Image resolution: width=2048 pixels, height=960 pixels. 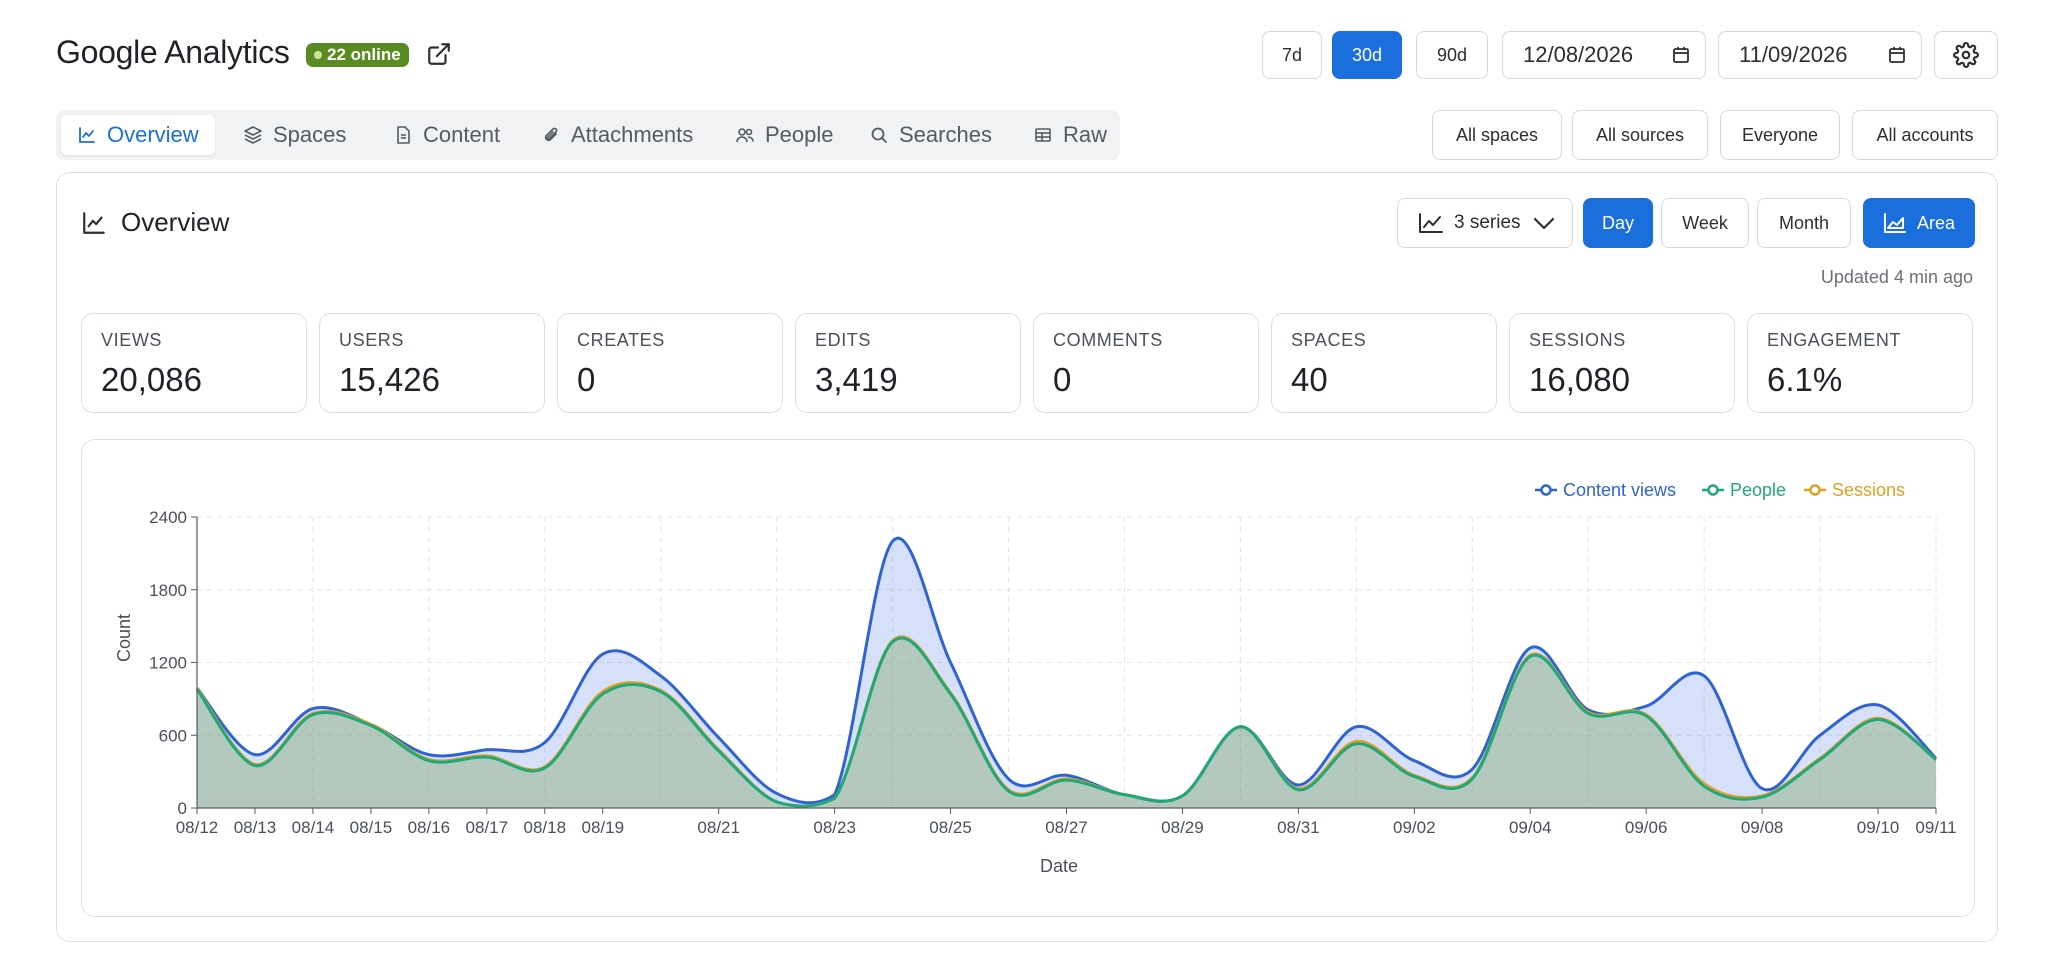 What do you see at coordinates (1936, 222) in the screenshot?
I see `area-toggle-label: Area` at bounding box center [1936, 222].